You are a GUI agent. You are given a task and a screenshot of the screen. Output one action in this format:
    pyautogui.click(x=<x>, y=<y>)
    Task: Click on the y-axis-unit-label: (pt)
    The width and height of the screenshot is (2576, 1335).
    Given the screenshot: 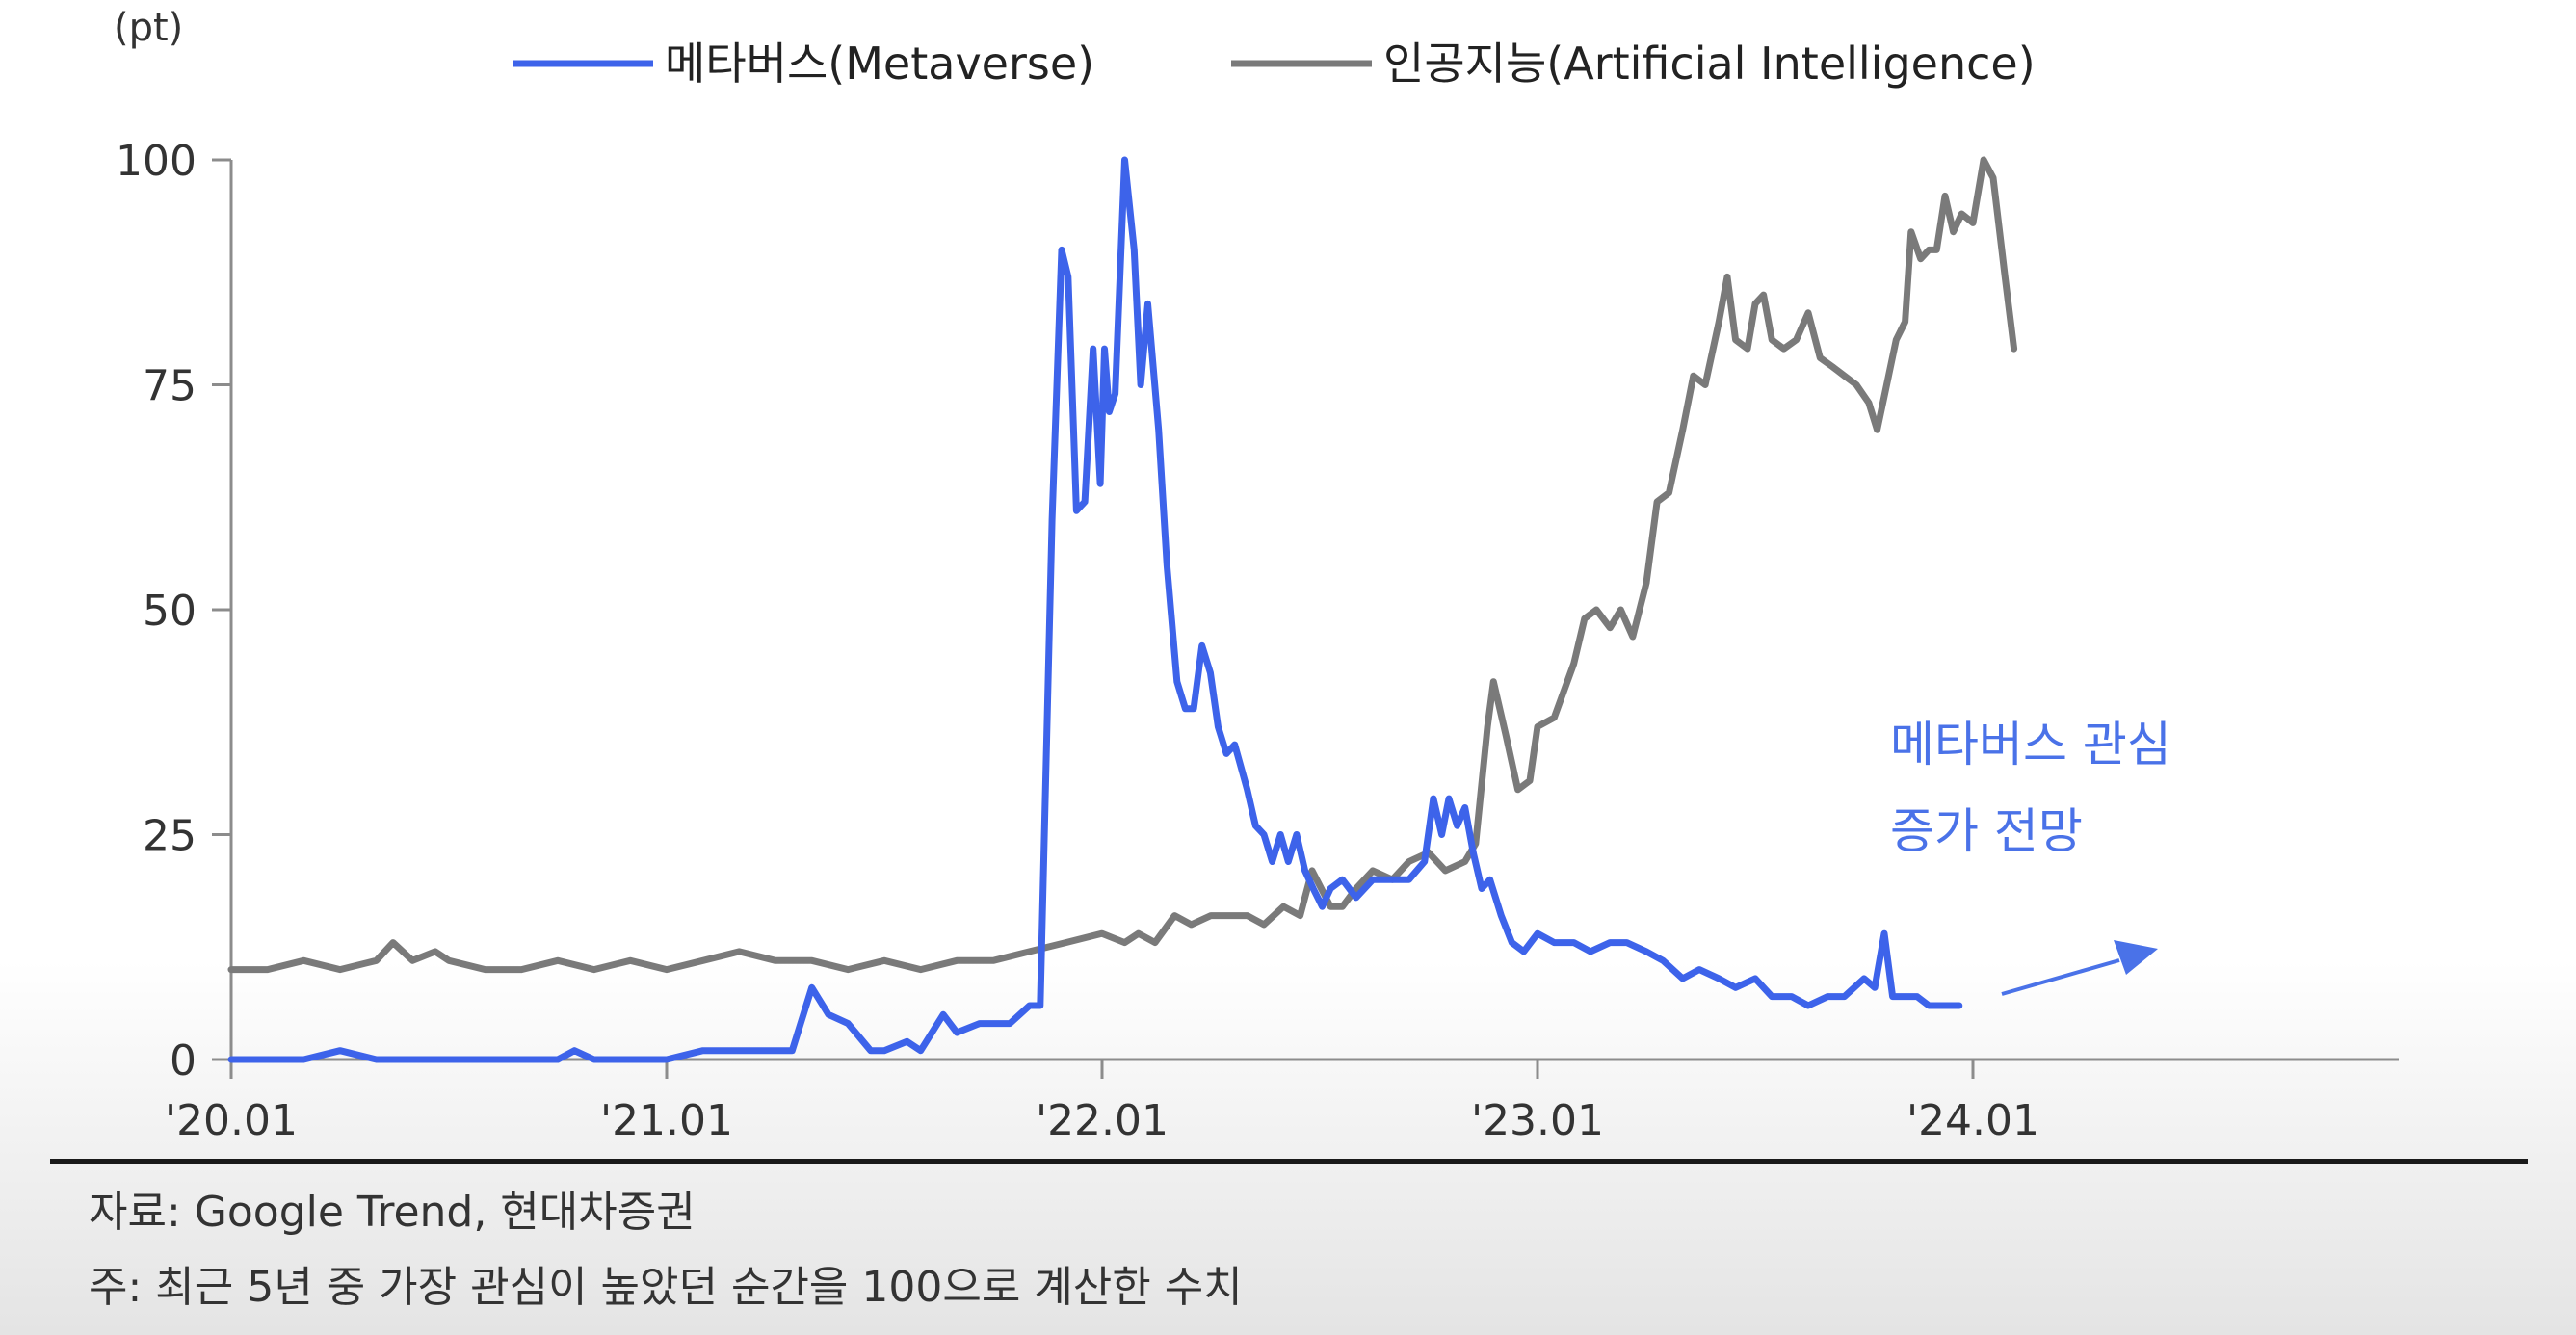 What is the action you would take?
    pyautogui.click(x=148, y=28)
    